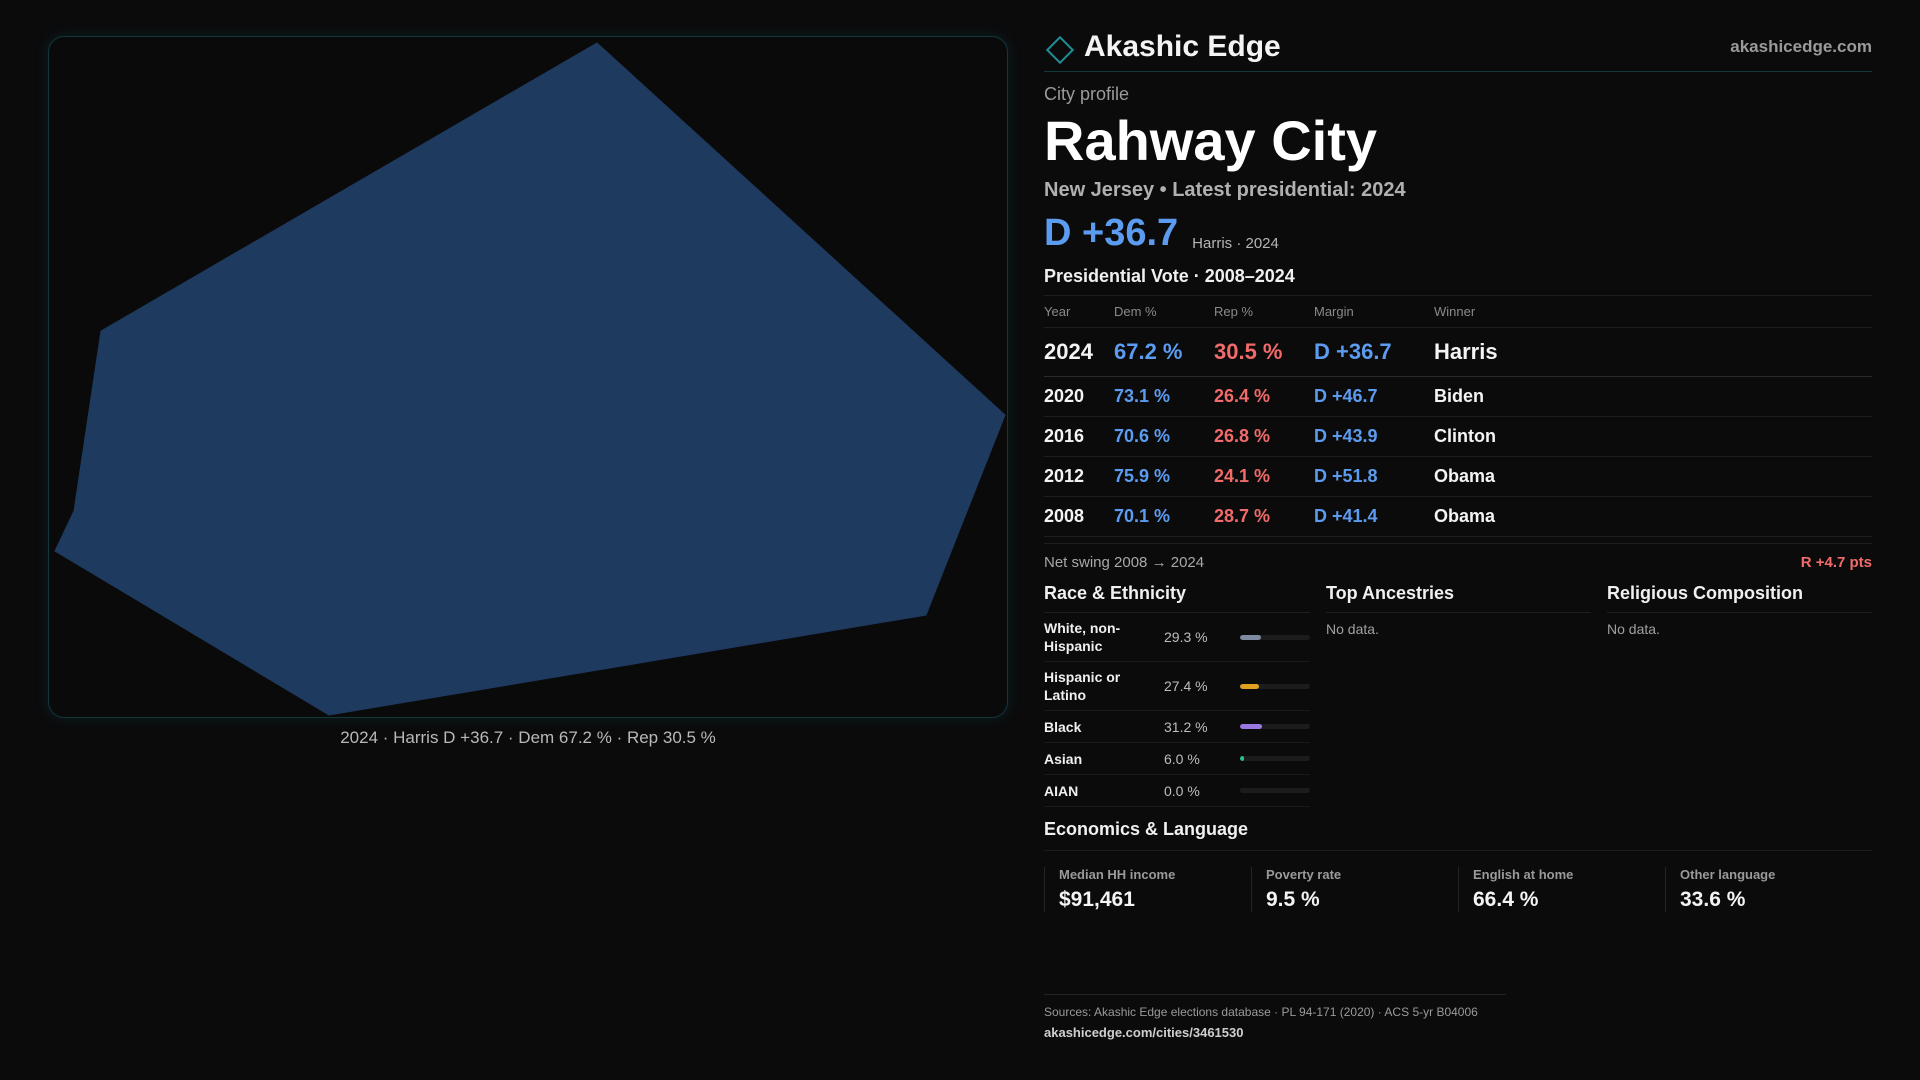  Describe the element at coordinates (1653, 352) in the screenshot. I see `cell-winner: Harris` at that location.